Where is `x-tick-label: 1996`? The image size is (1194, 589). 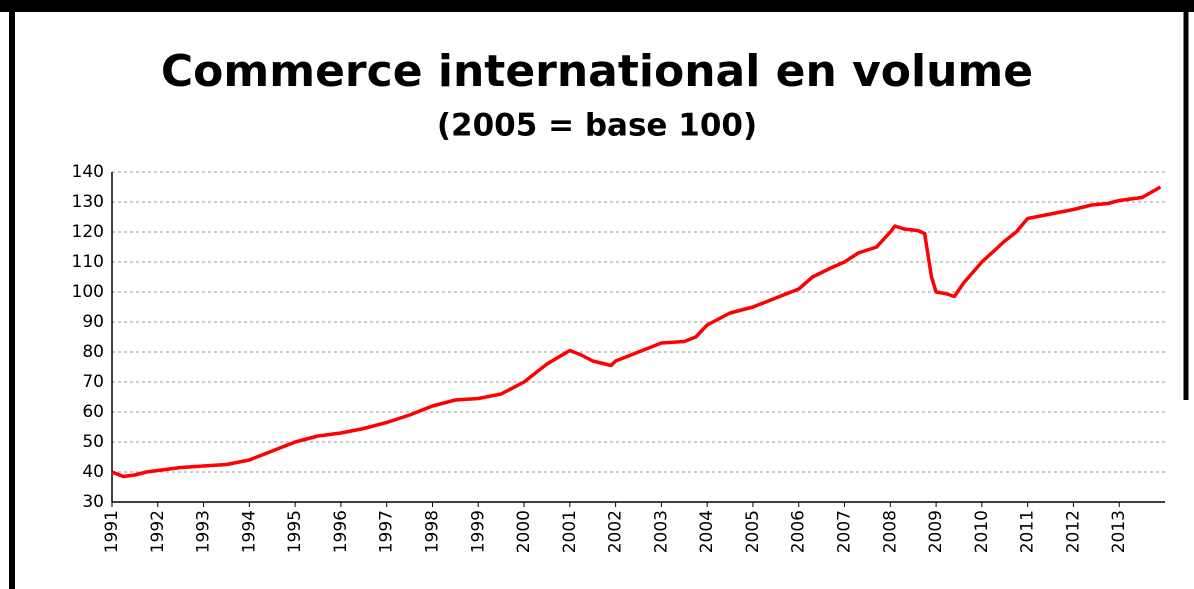 x-tick-label: 1996 is located at coordinates (341, 531).